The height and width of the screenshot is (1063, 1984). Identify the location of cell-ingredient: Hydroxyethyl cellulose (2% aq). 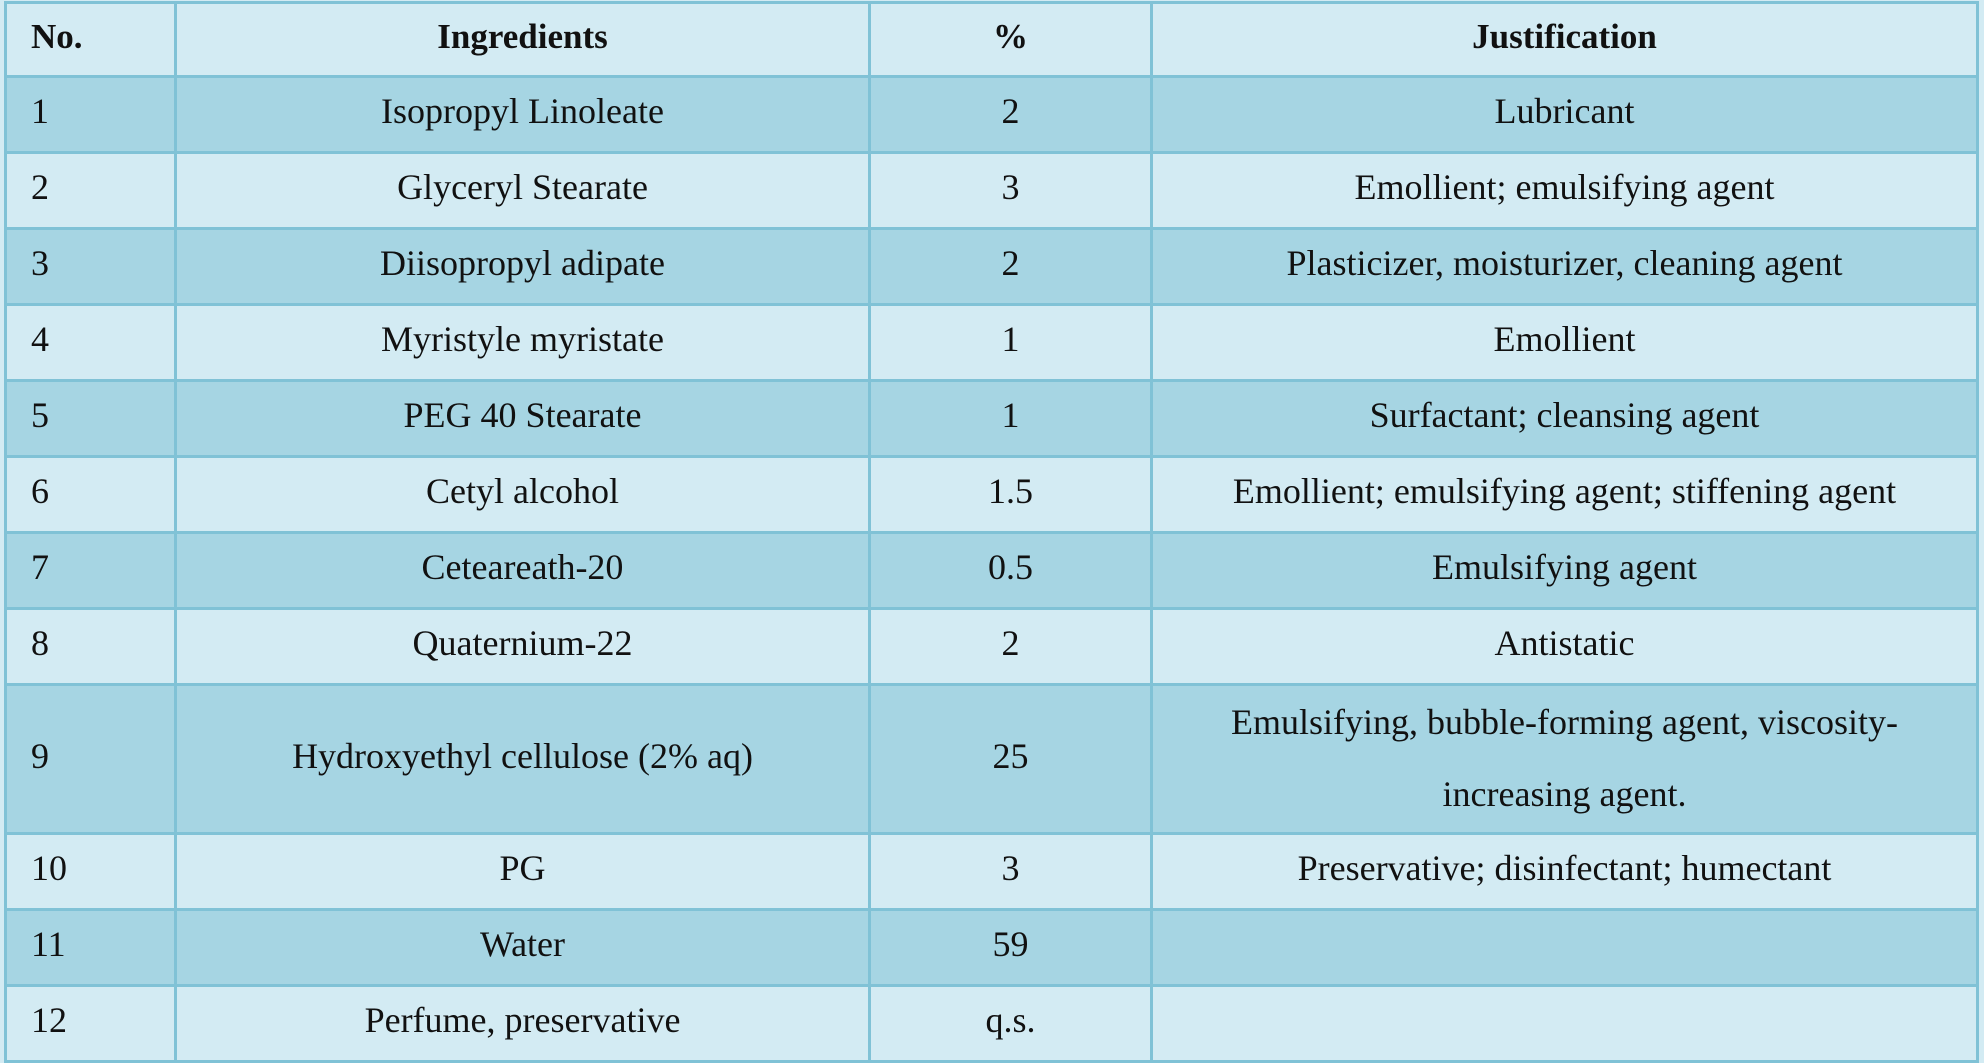
(522, 759).